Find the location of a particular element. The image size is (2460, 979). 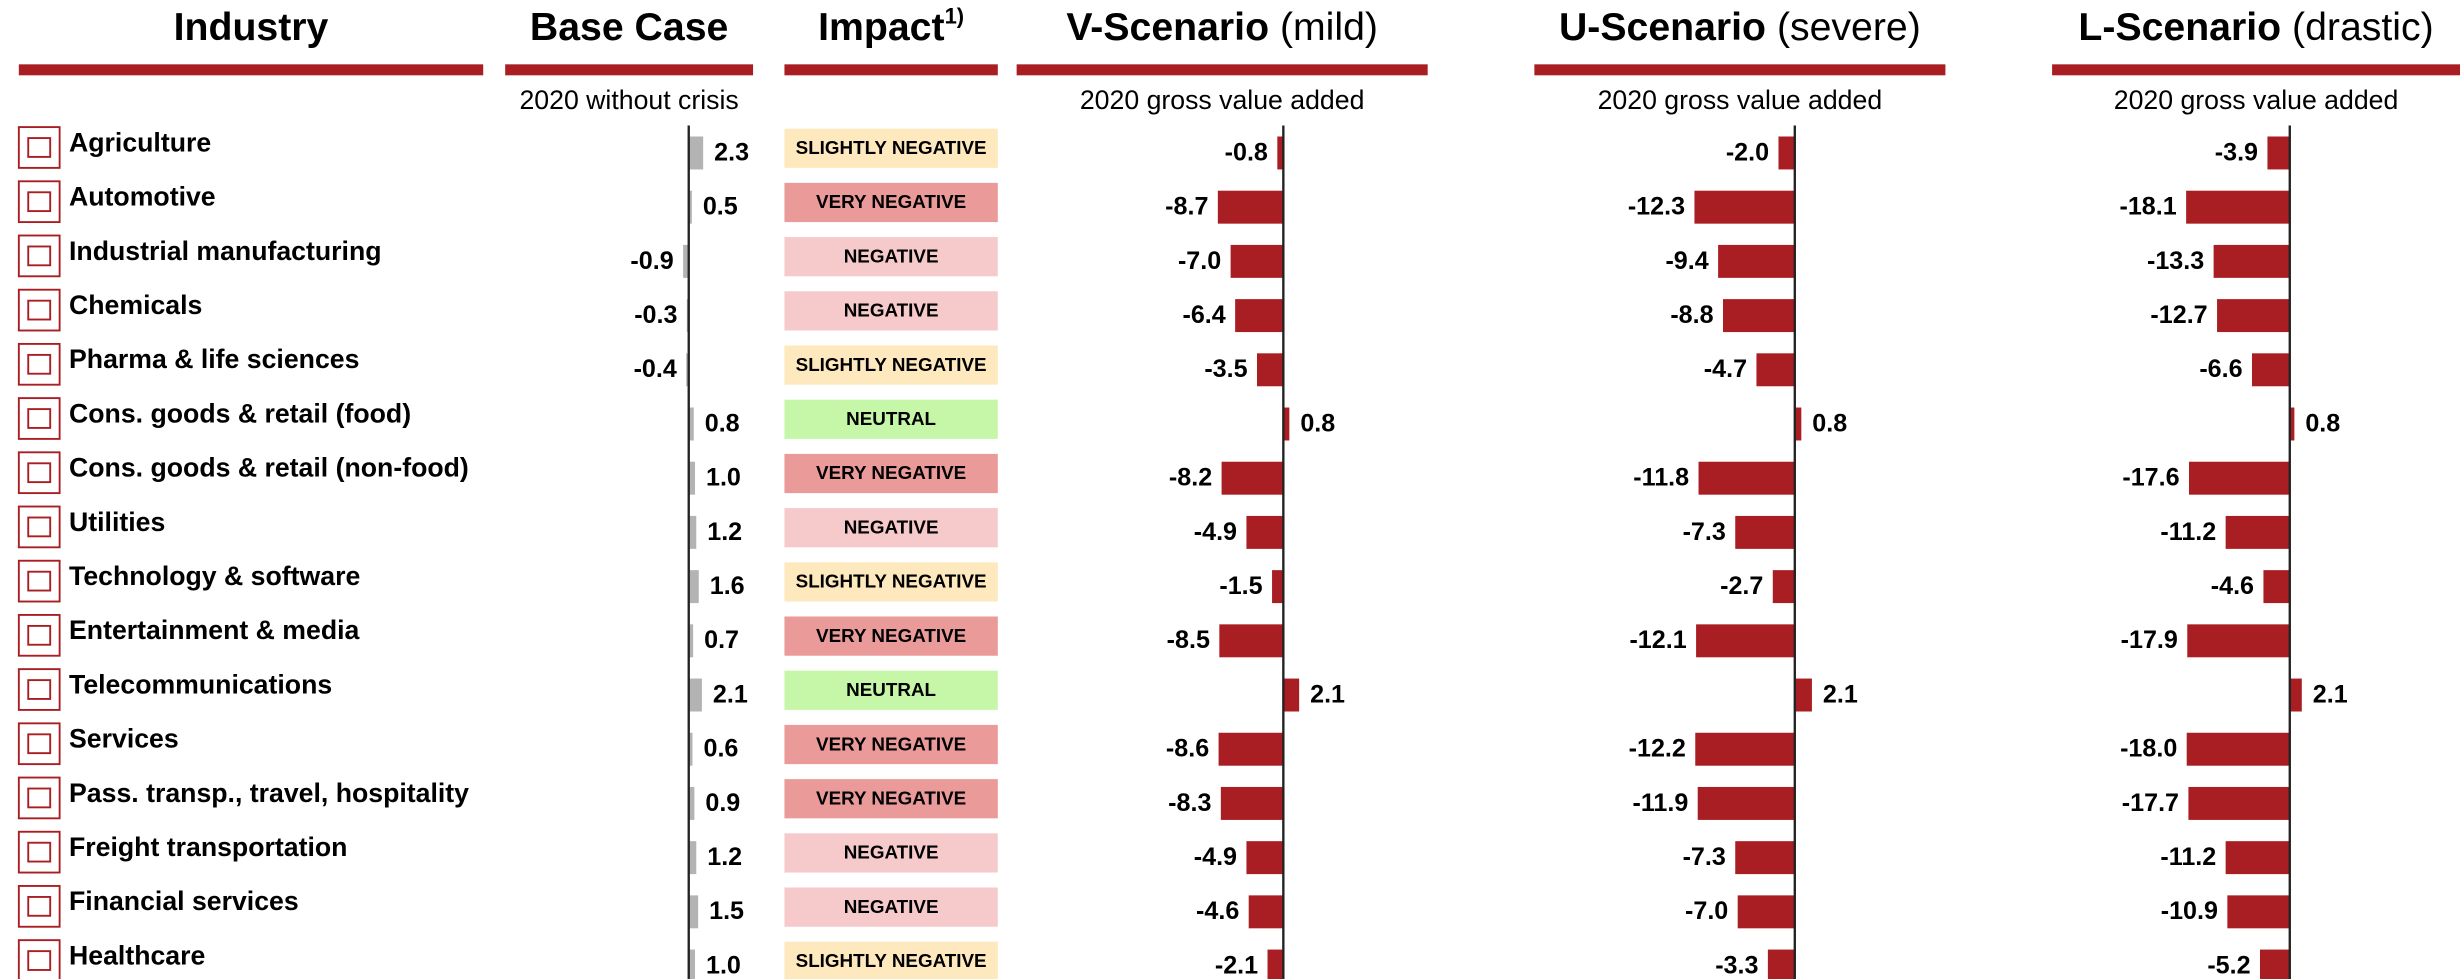

value-label: -4.9 is located at coordinates (1215, 532).